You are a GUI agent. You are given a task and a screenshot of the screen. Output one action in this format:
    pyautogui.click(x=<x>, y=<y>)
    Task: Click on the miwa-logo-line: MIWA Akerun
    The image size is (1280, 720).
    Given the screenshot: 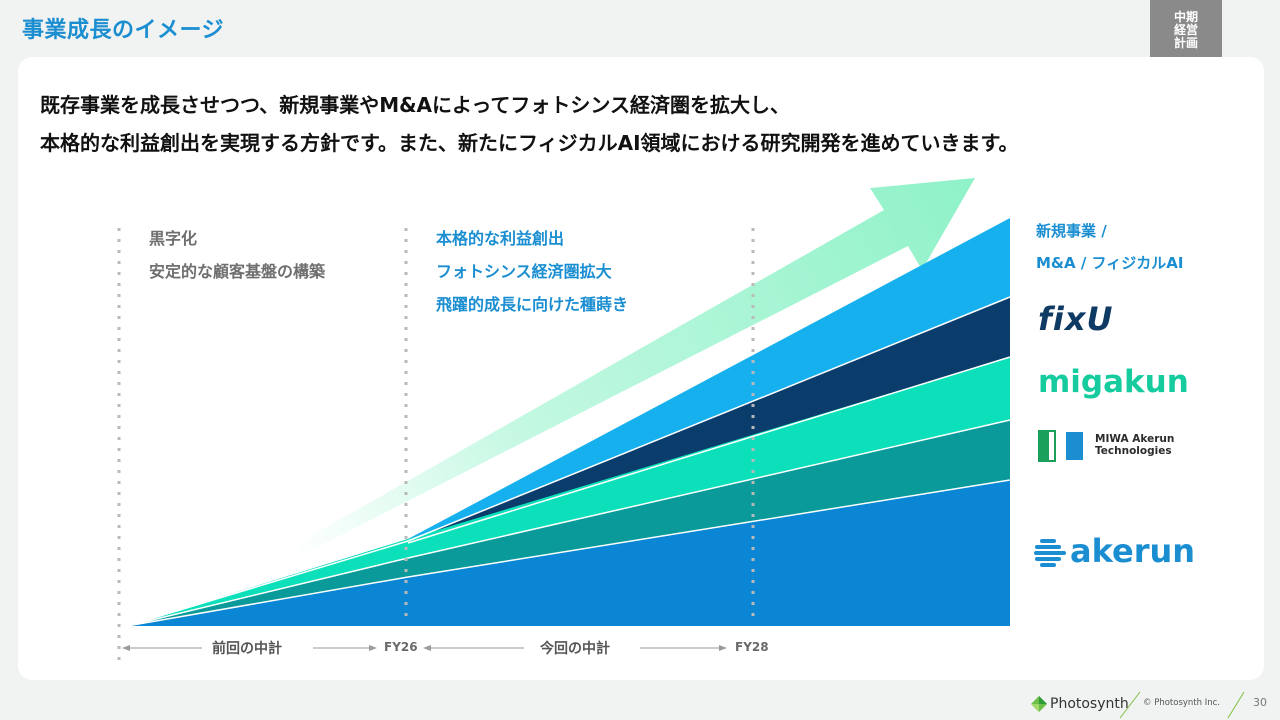 What is the action you would take?
    pyautogui.click(x=1135, y=439)
    